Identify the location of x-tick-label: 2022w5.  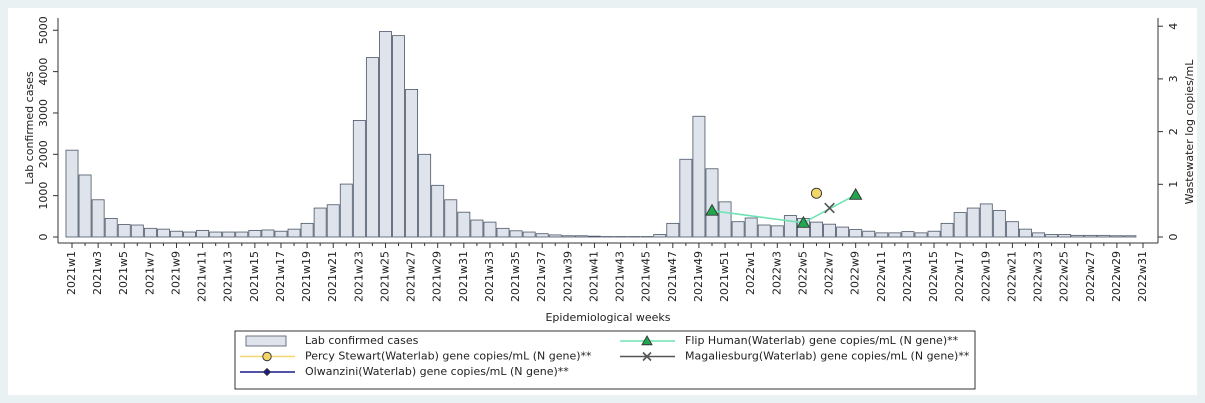
(802, 273).